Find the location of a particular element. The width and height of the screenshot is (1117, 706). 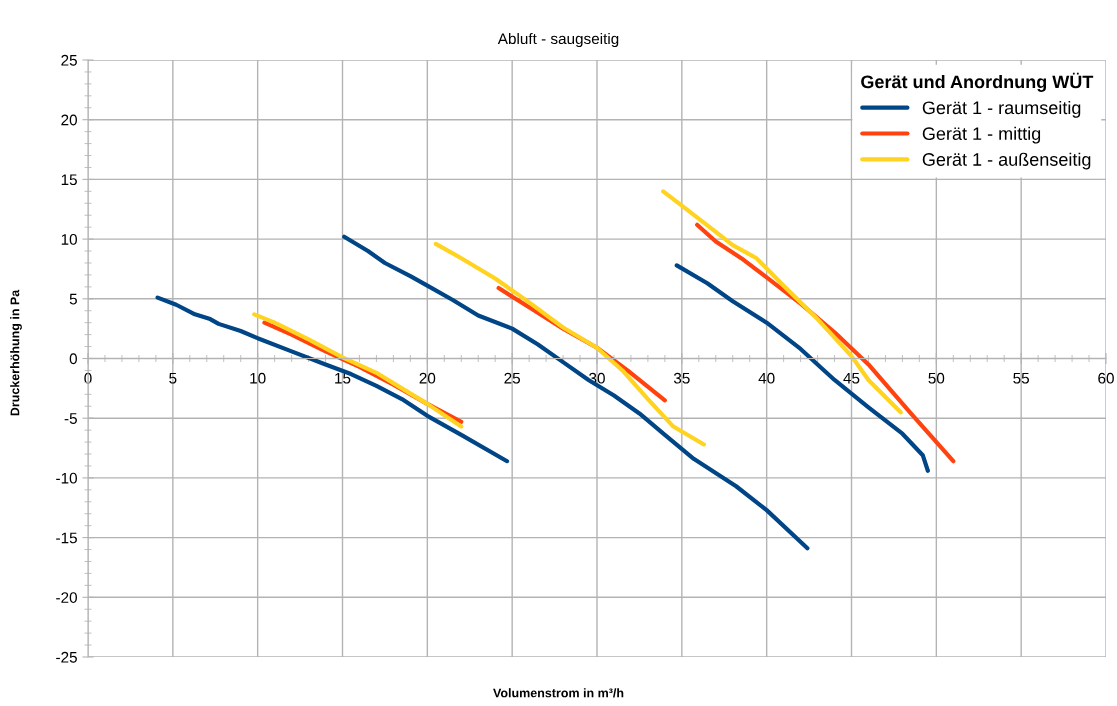

chart-title: Abluft - saugseitig is located at coordinates (558, 40).